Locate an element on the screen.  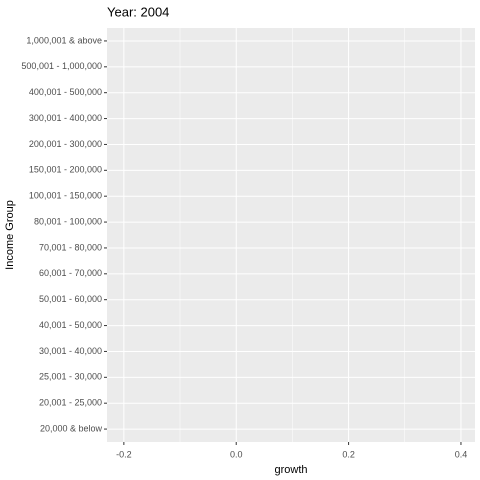
y-tick-label: 150,001 - 200,000 is located at coordinates (65, 170).